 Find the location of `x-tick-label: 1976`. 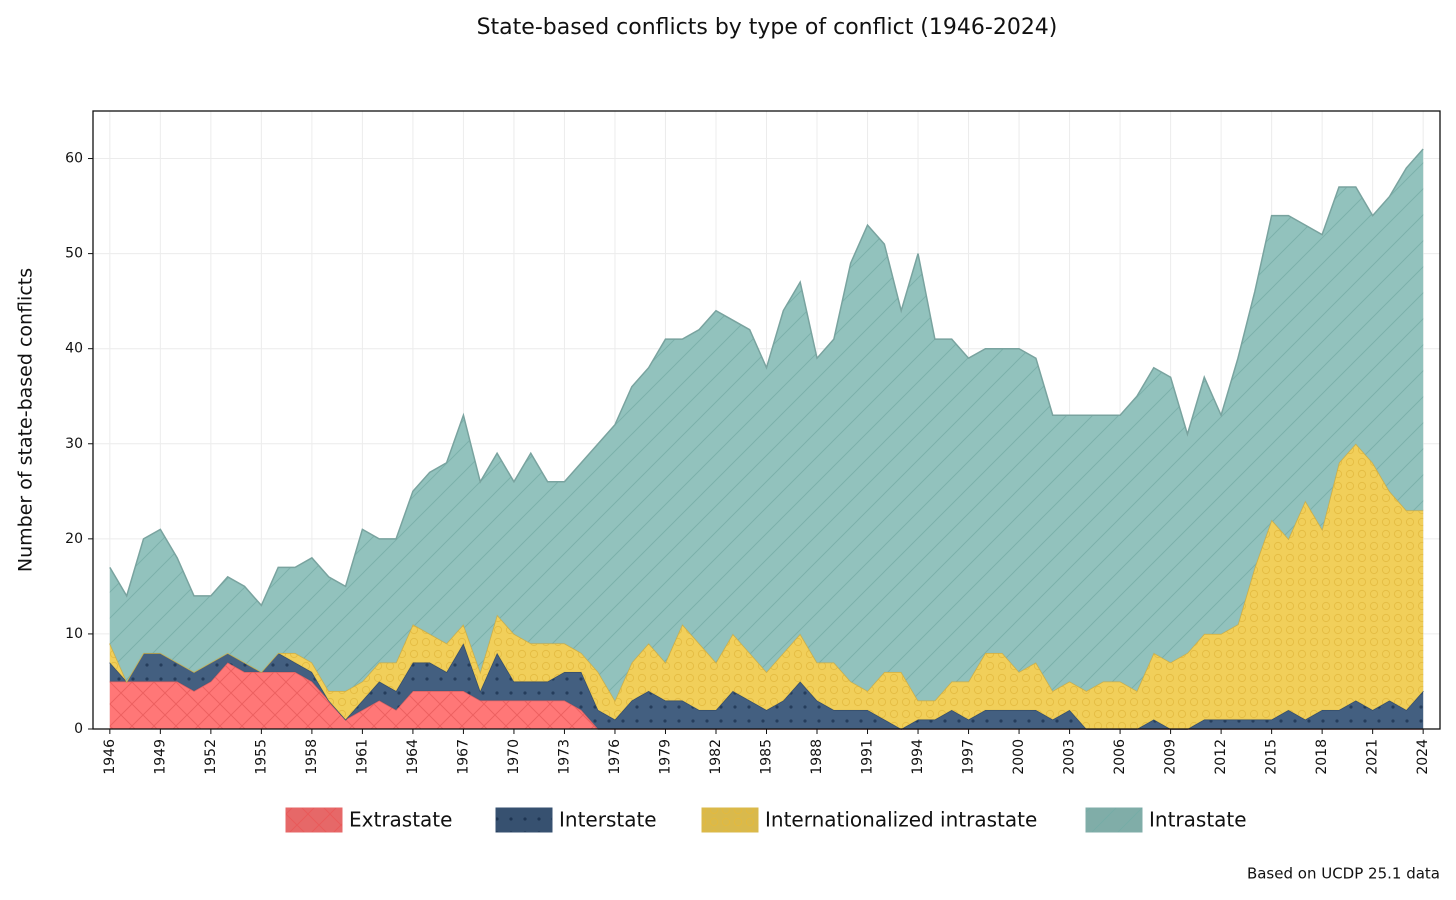

x-tick-label: 1976 is located at coordinates (615, 757).